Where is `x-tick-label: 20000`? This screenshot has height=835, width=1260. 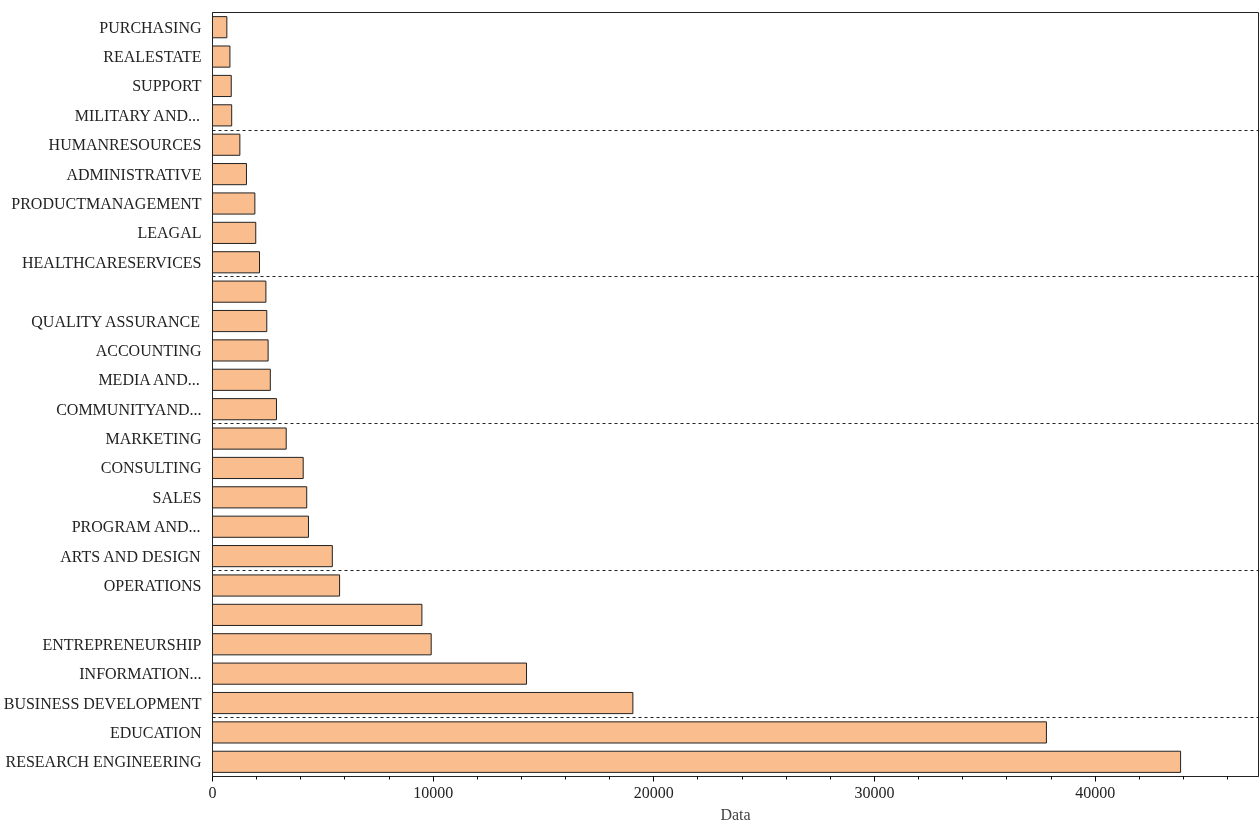 x-tick-label: 20000 is located at coordinates (653, 792).